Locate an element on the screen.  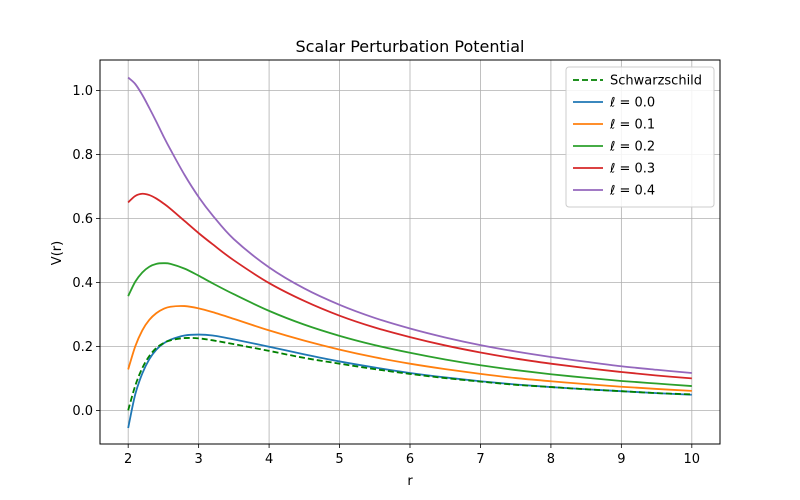
y-tick-label: 0.4 is located at coordinates (82, 283).